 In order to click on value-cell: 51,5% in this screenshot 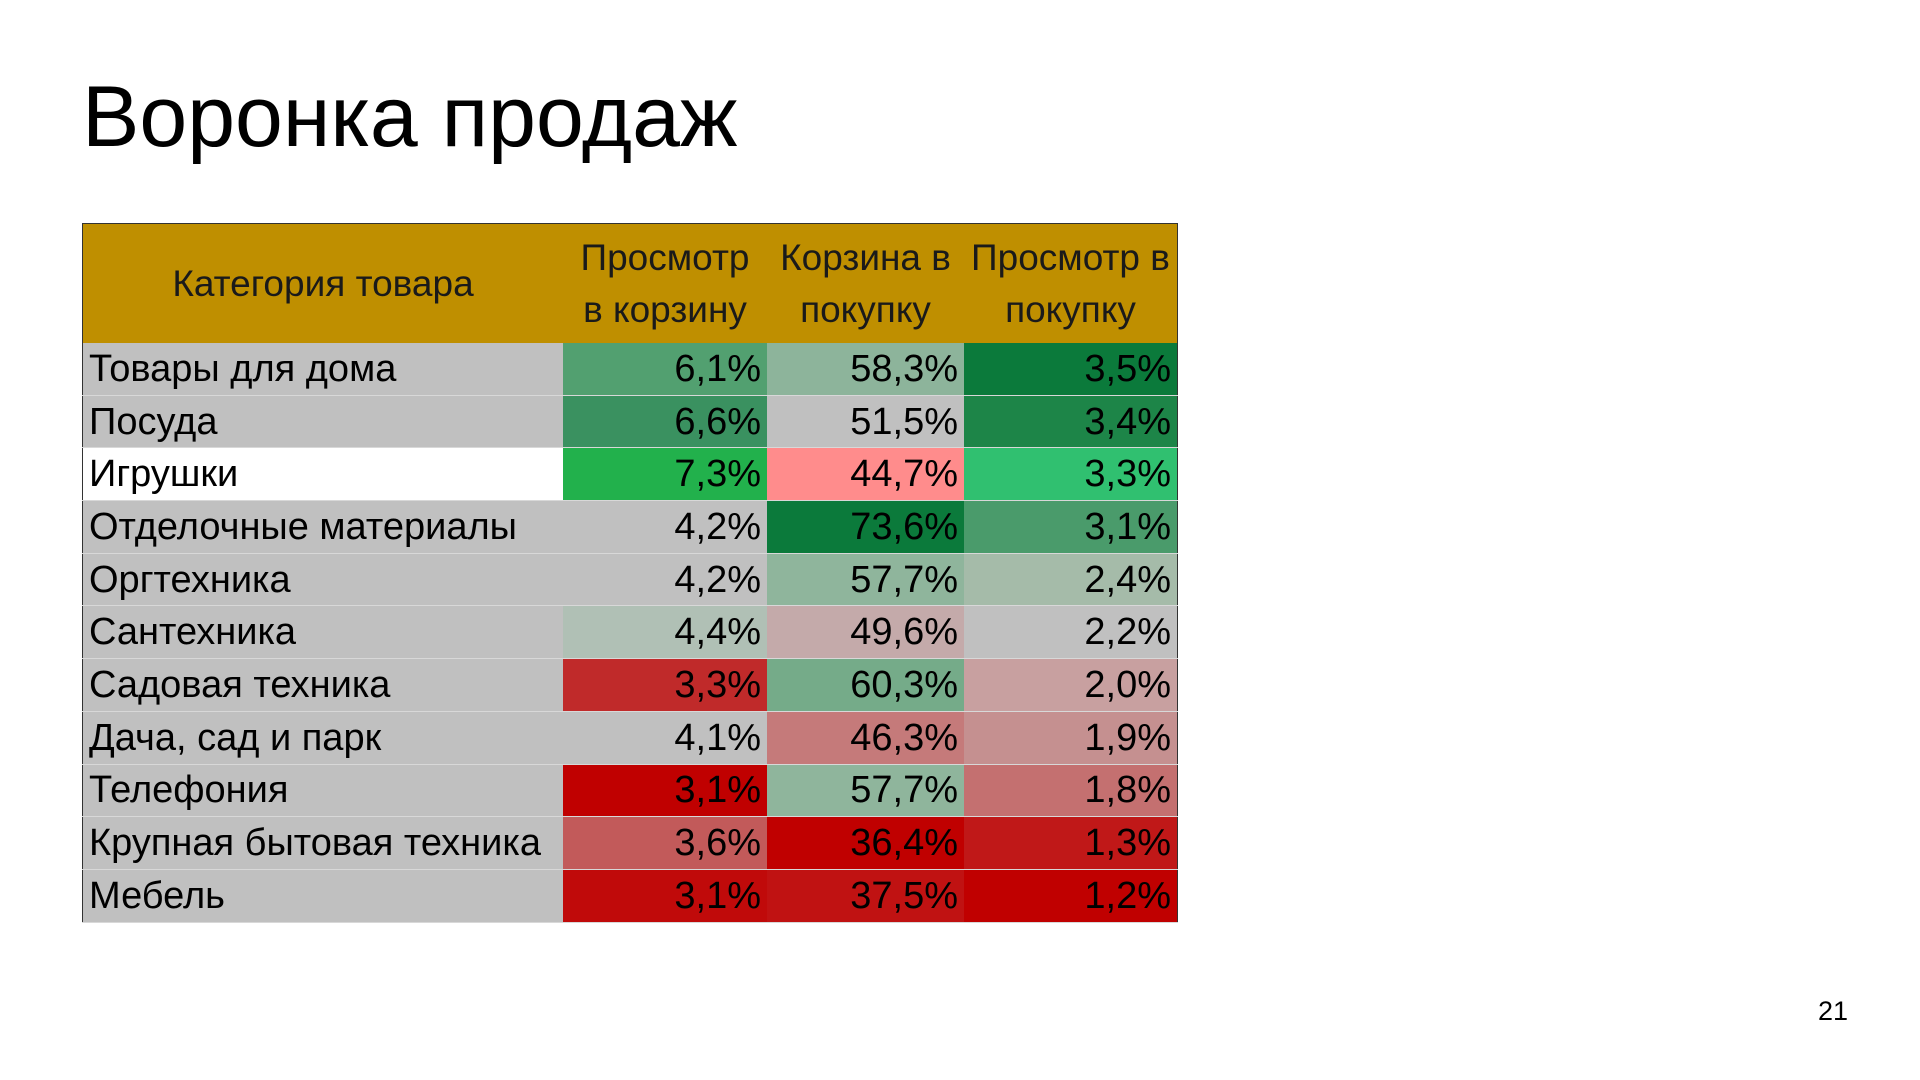, I will do `click(865, 422)`.